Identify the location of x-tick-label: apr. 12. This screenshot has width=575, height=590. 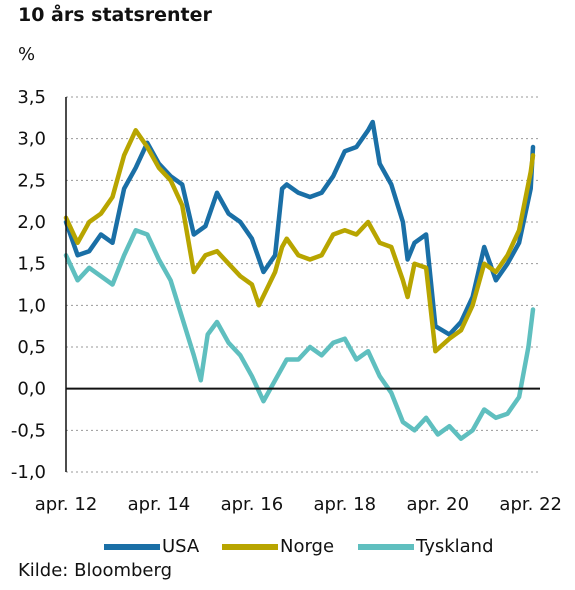
(66, 504).